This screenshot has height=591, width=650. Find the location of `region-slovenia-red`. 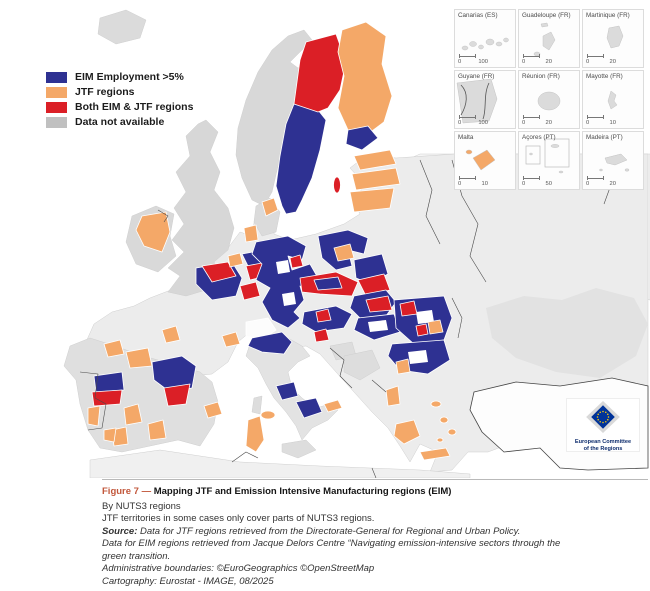

region-slovenia-red is located at coordinates (321, 335).